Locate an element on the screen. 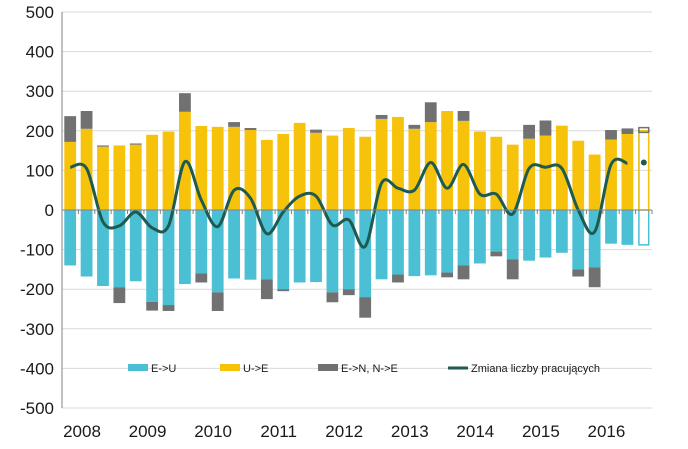 The image size is (688, 449). x-year-label: 2014 is located at coordinates (475, 431).